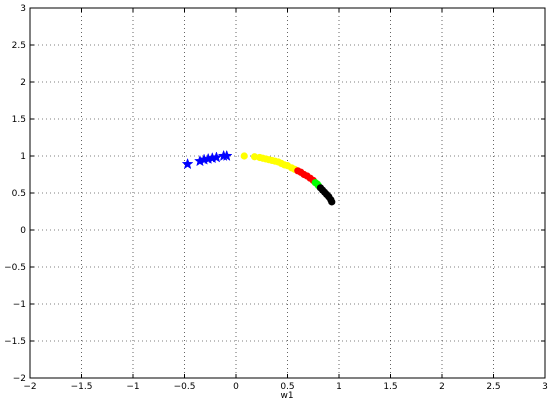 This screenshot has height=403, width=558. Describe the element at coordinates (23, 9) in the screenshot. I see `y-tick-label: 3` at that location.